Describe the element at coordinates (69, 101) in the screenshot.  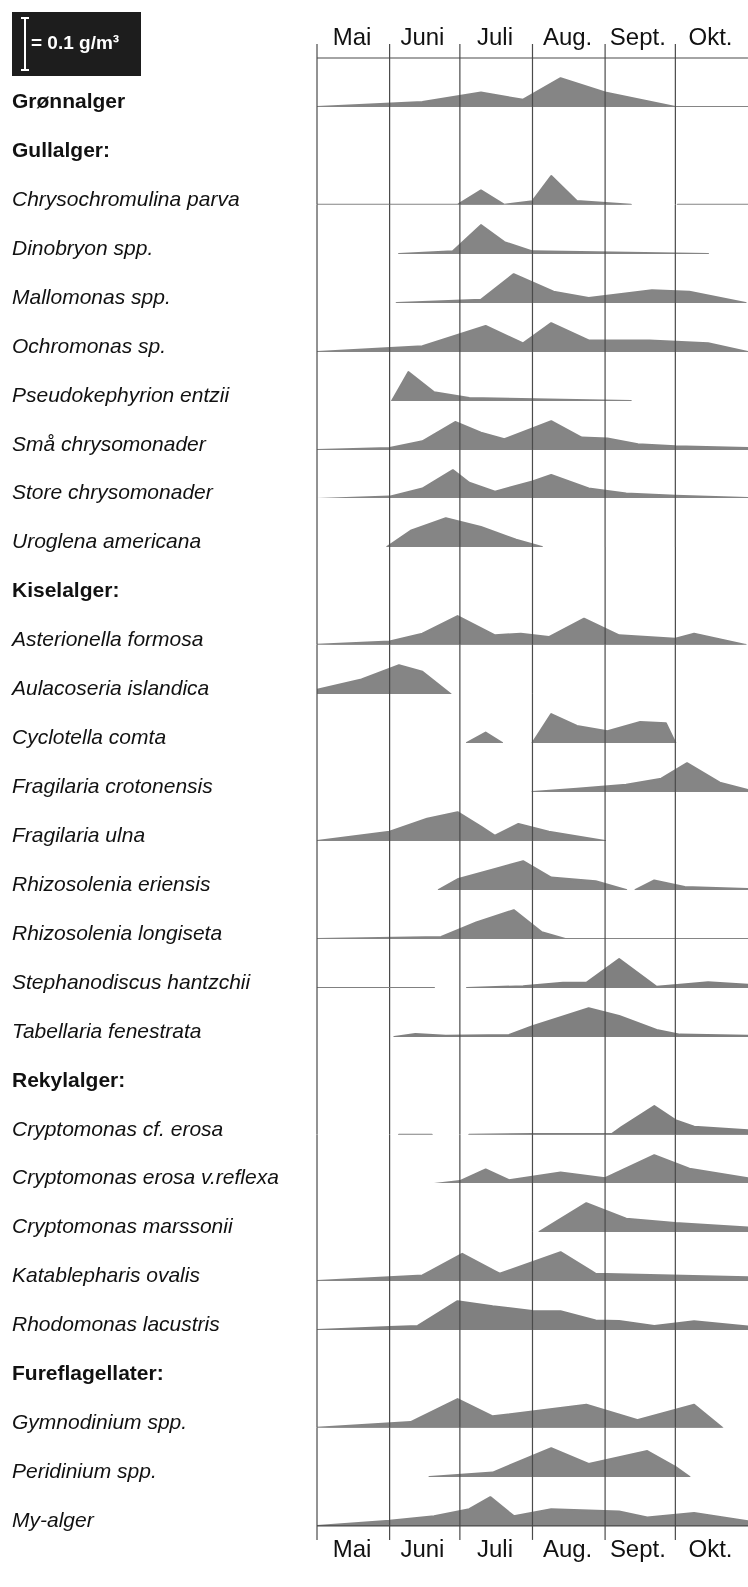
I see `y-axis-title: Grønnalger` at that location.